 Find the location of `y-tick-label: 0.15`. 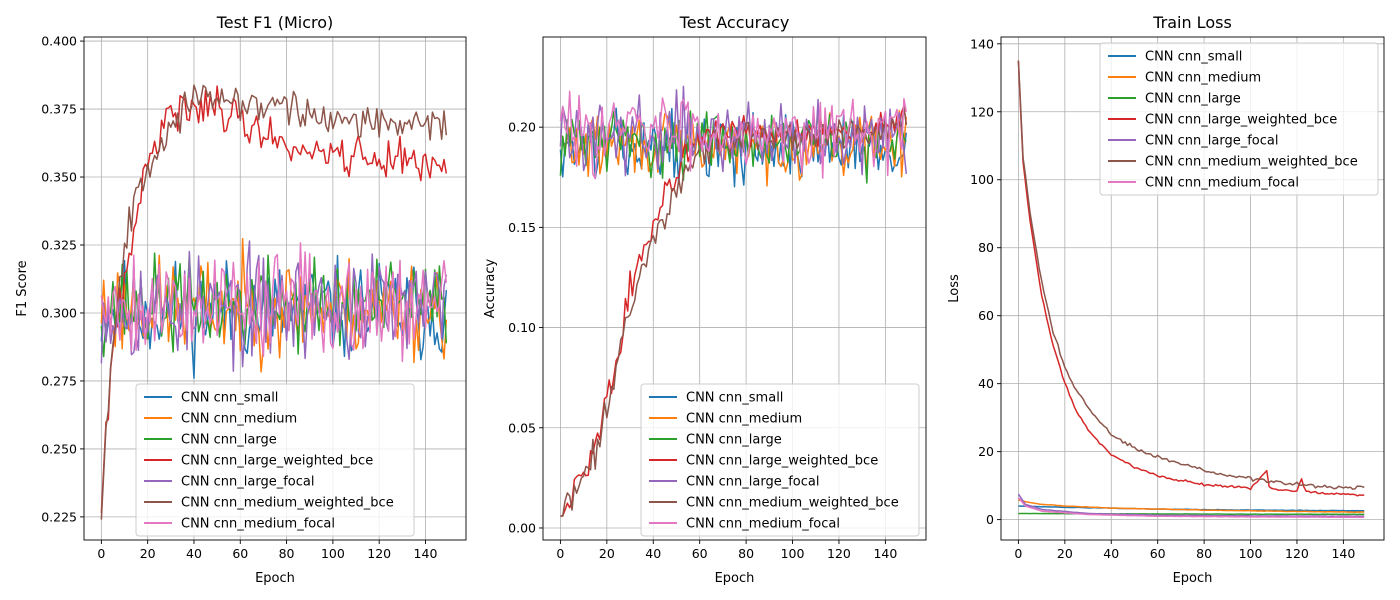

y-tick-label: 0.15 is located at coordinates (522, 227).